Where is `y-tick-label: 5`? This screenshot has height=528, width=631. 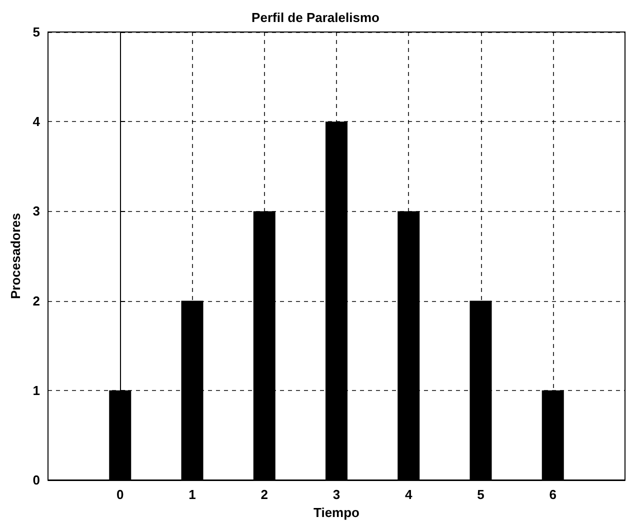 y-tick-label: 5 is located at coordinates (36, 32).